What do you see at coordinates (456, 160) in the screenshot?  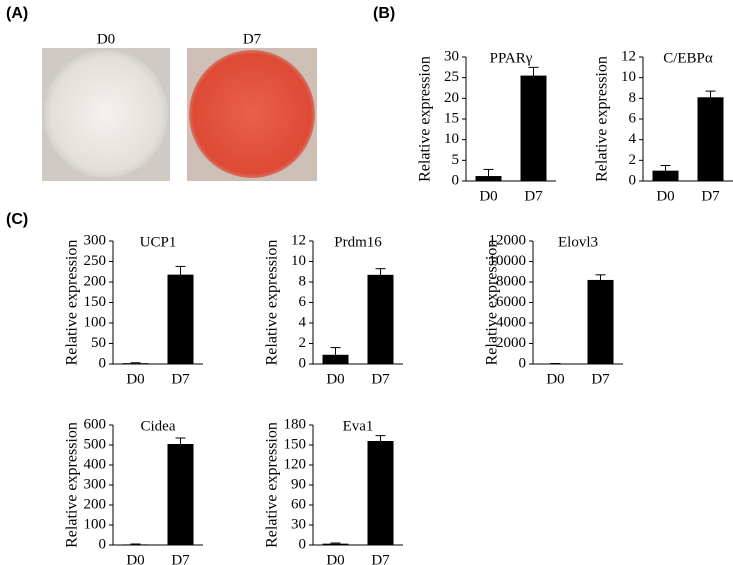 I see `y-tick-label: 5` at bounding box center [456, 160].